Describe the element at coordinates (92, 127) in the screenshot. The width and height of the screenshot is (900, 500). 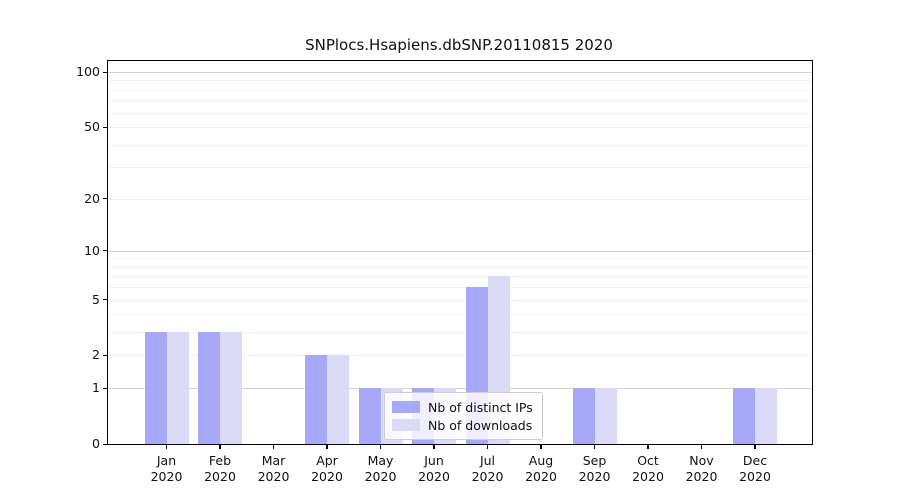
I see `y-tick-label: 50` at that location.